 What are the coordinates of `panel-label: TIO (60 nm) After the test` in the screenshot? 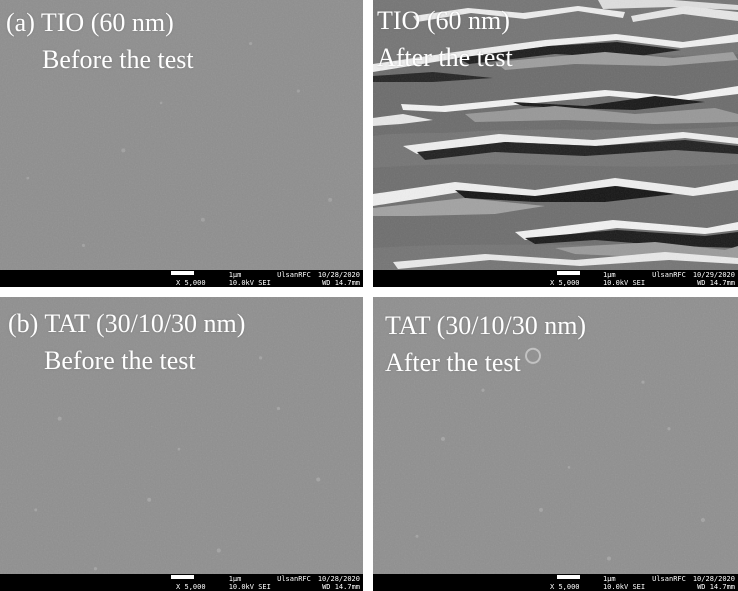 It's located at (445, 39).